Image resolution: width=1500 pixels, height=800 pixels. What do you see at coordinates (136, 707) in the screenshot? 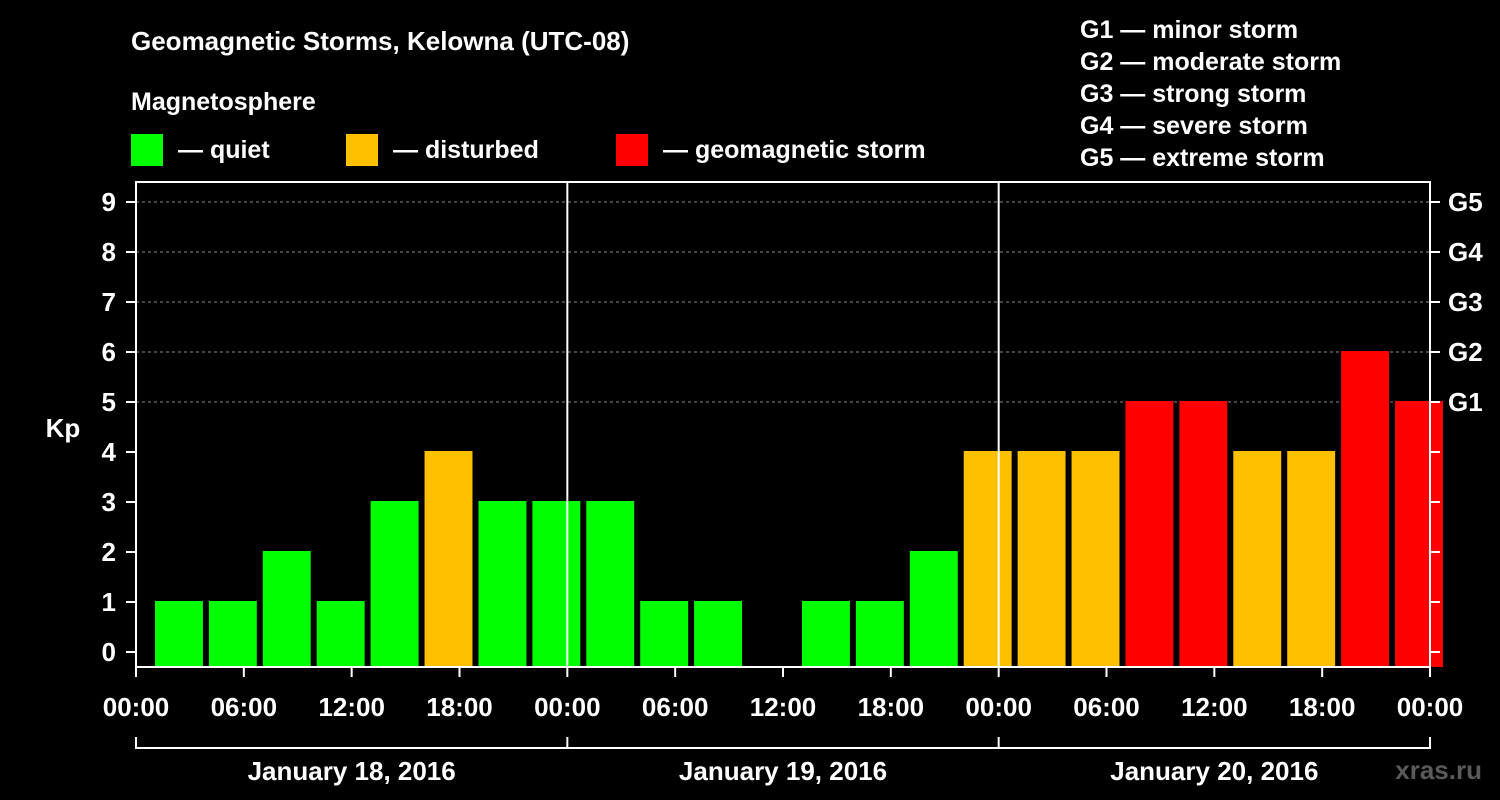
I see `x-tick-label-0: 00:00` at bounding box center [136, 707].